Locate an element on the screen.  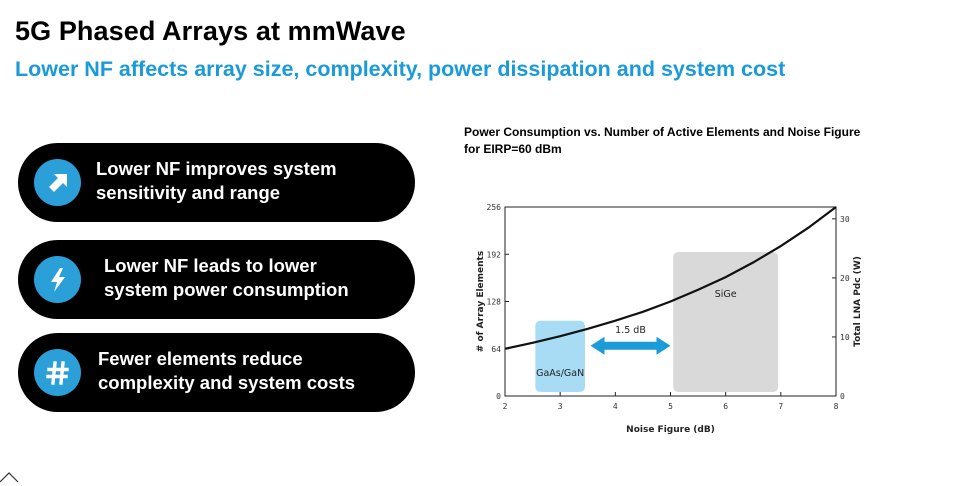
x-tick-label: 6 is located at coordinates (725, 406).